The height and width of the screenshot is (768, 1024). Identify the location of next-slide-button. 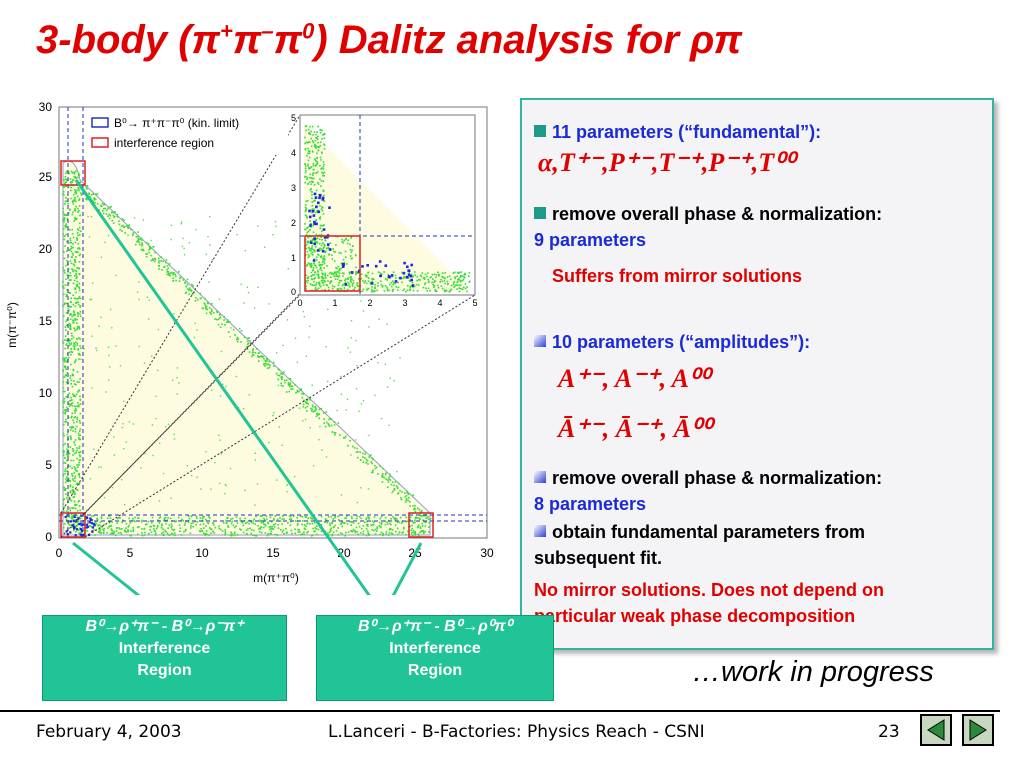
(978, 730).